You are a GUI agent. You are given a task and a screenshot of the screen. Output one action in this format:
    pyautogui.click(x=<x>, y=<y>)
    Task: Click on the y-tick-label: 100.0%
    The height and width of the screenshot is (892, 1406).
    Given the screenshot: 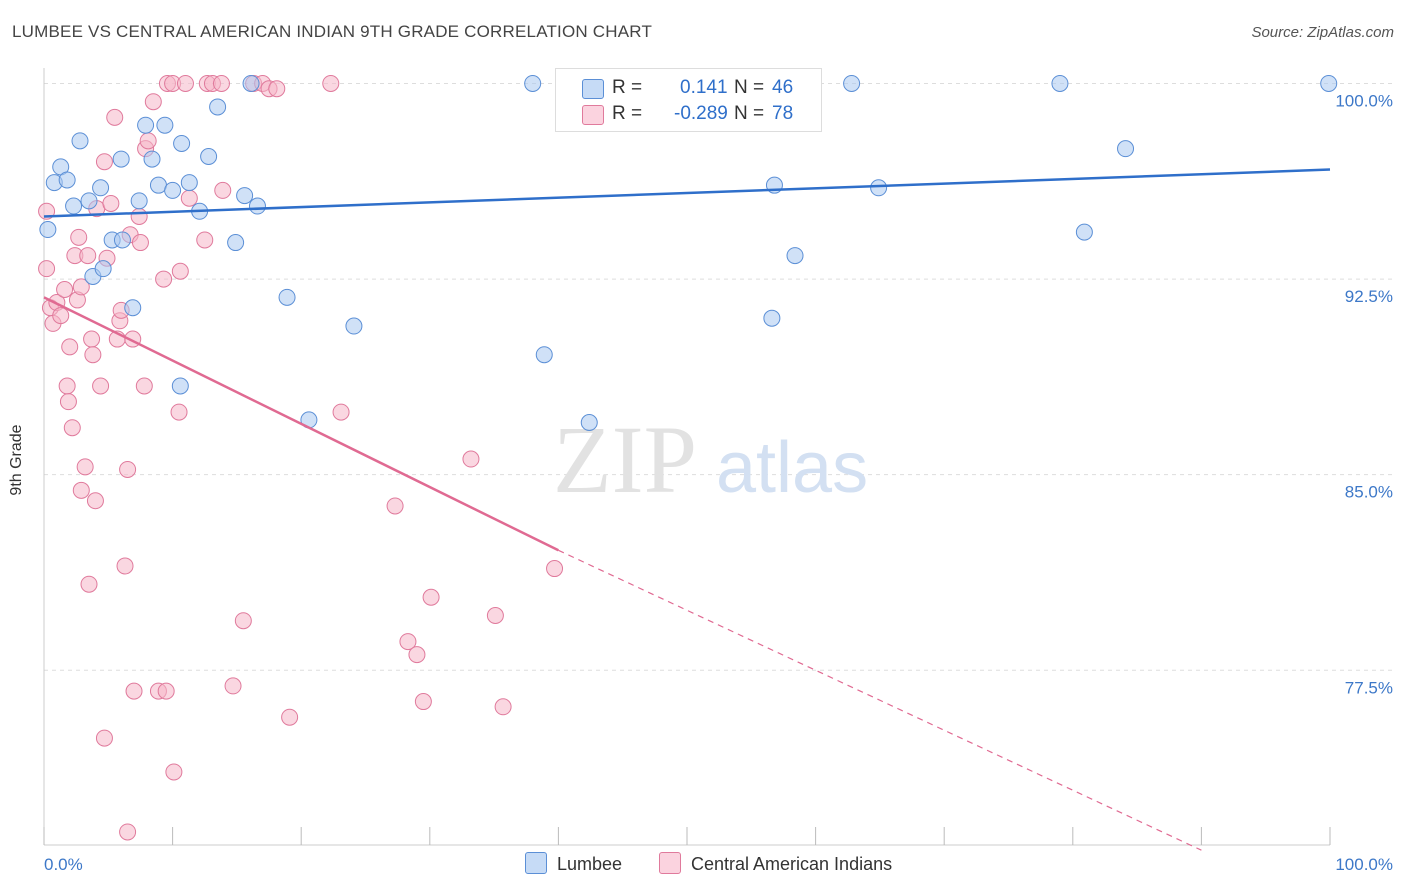 What is the action you would take?
    pyautogui.click(x=1364, y=100)
    